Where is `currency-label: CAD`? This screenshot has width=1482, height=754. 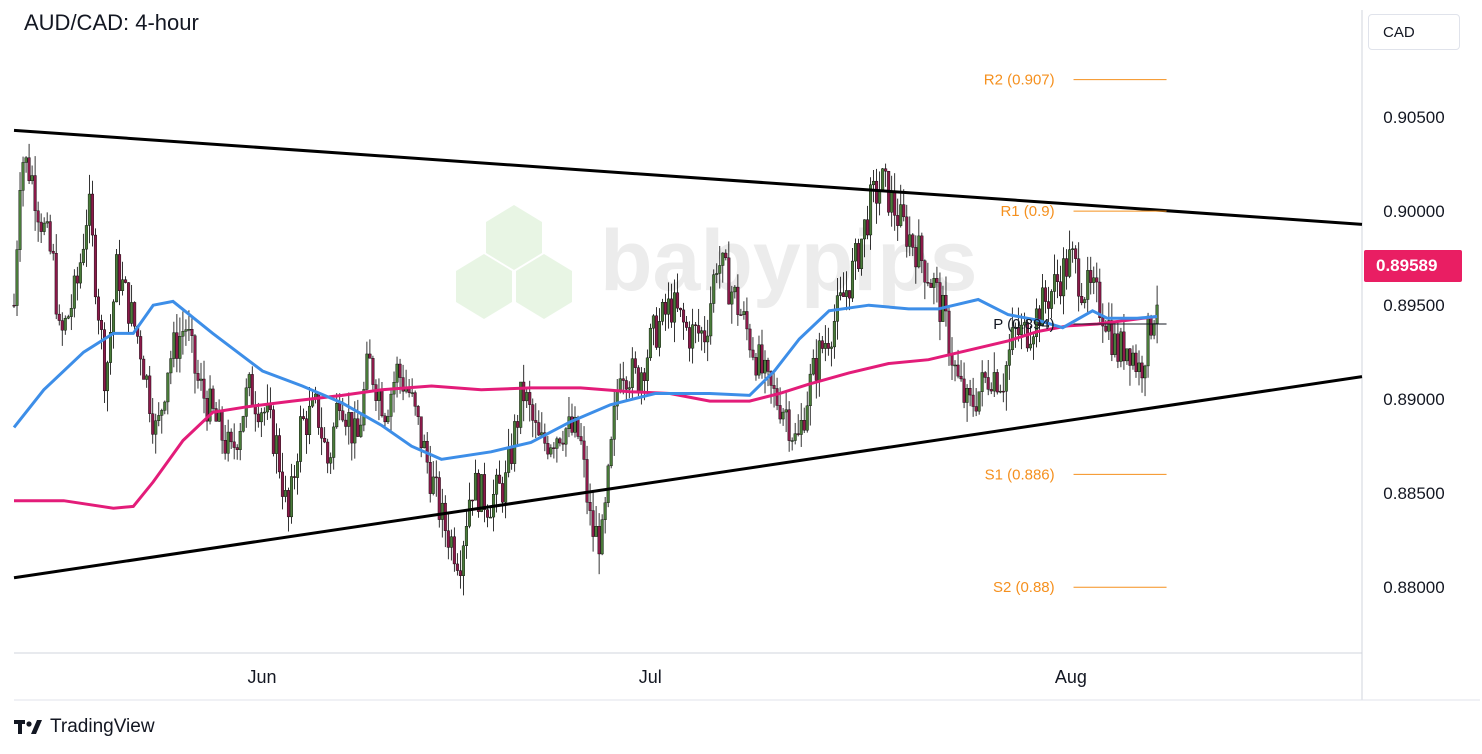
currency-label: CAD is located at coordinates (1414, 32).